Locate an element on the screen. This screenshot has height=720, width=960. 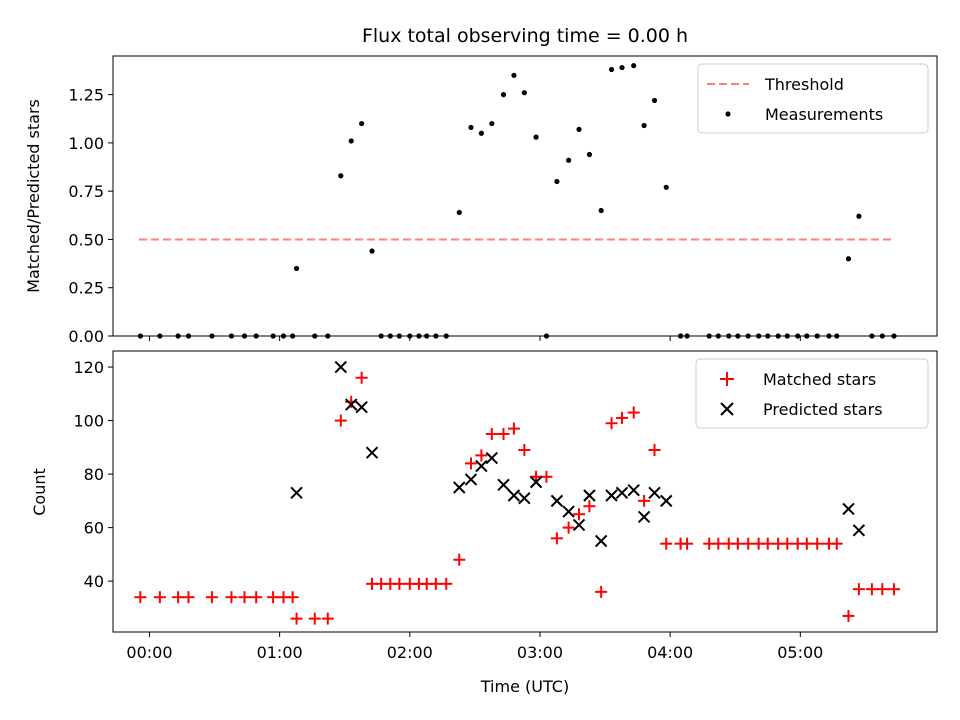
bottom-y-ticks: 40 60 80 100 120 is located at coordinates (93, 474).